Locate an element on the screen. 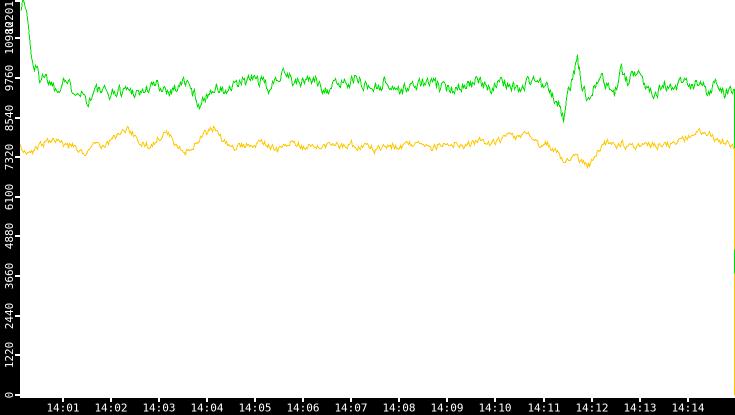 Image resolution: width=735 pixels, height=415 pixels. x-tick-label: 14:07 is located at coordinates (350, 408).